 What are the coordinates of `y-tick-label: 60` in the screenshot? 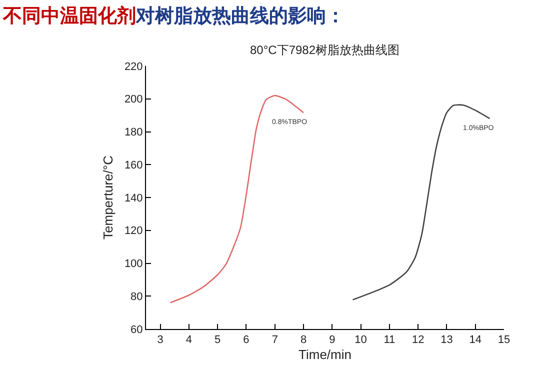 It's located at (136, 330).